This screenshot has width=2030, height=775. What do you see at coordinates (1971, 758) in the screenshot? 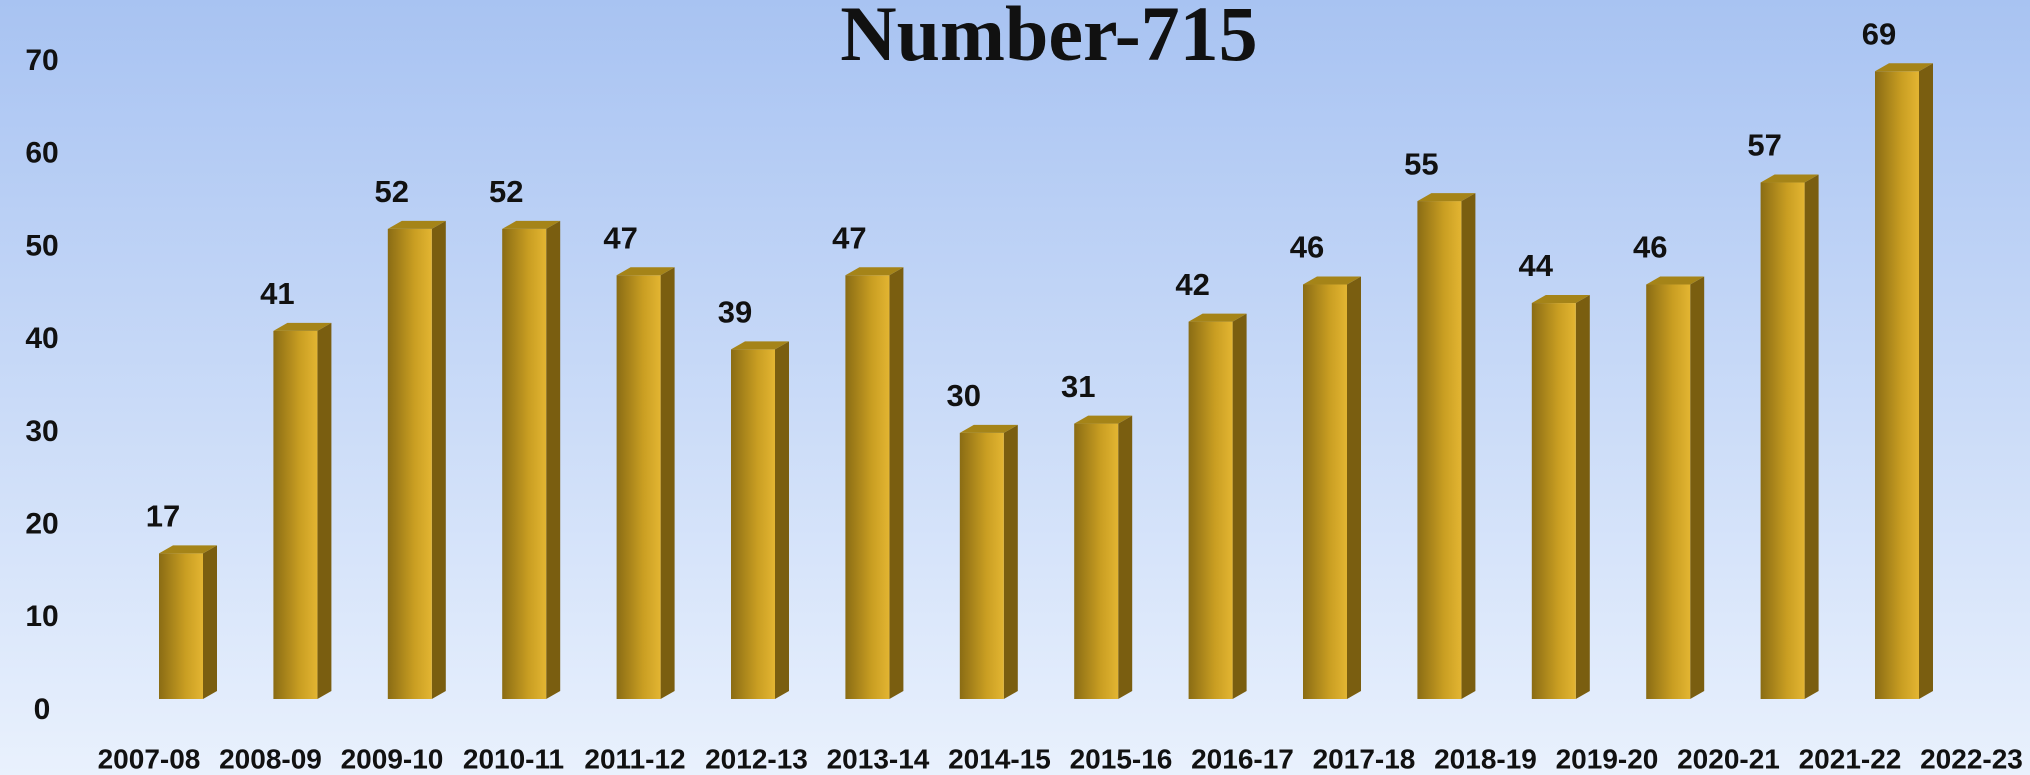
I see `x-tick-label: 2022-23` at bounding box center [1971, 758].